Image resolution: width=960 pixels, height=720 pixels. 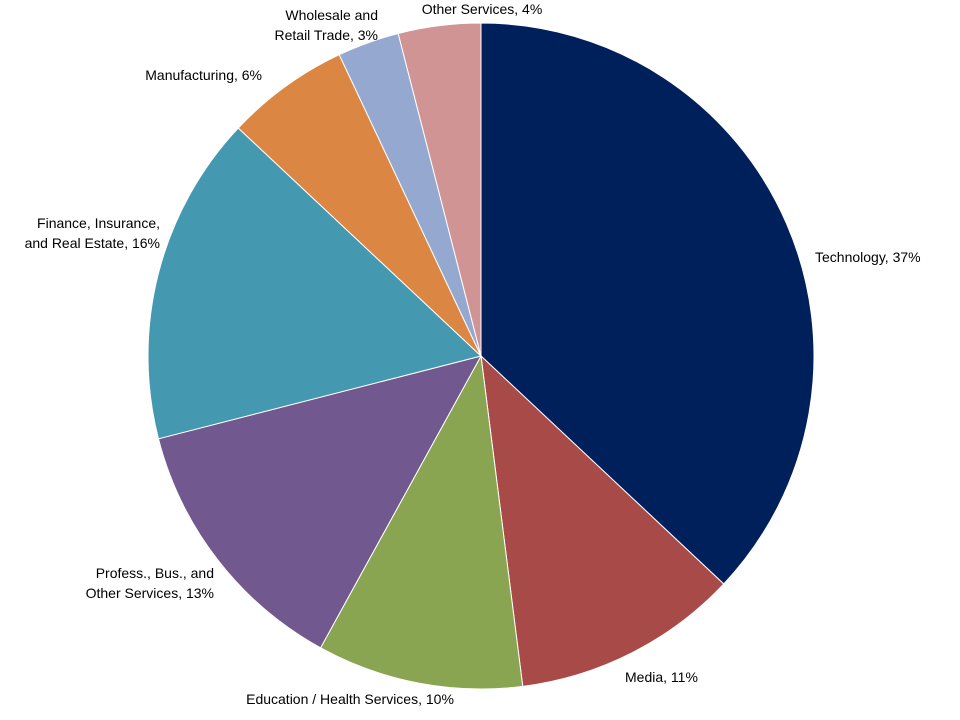 I want to click on data-label-education-health-services: Education / Health Services, 10%, so click(x=350, y=699).